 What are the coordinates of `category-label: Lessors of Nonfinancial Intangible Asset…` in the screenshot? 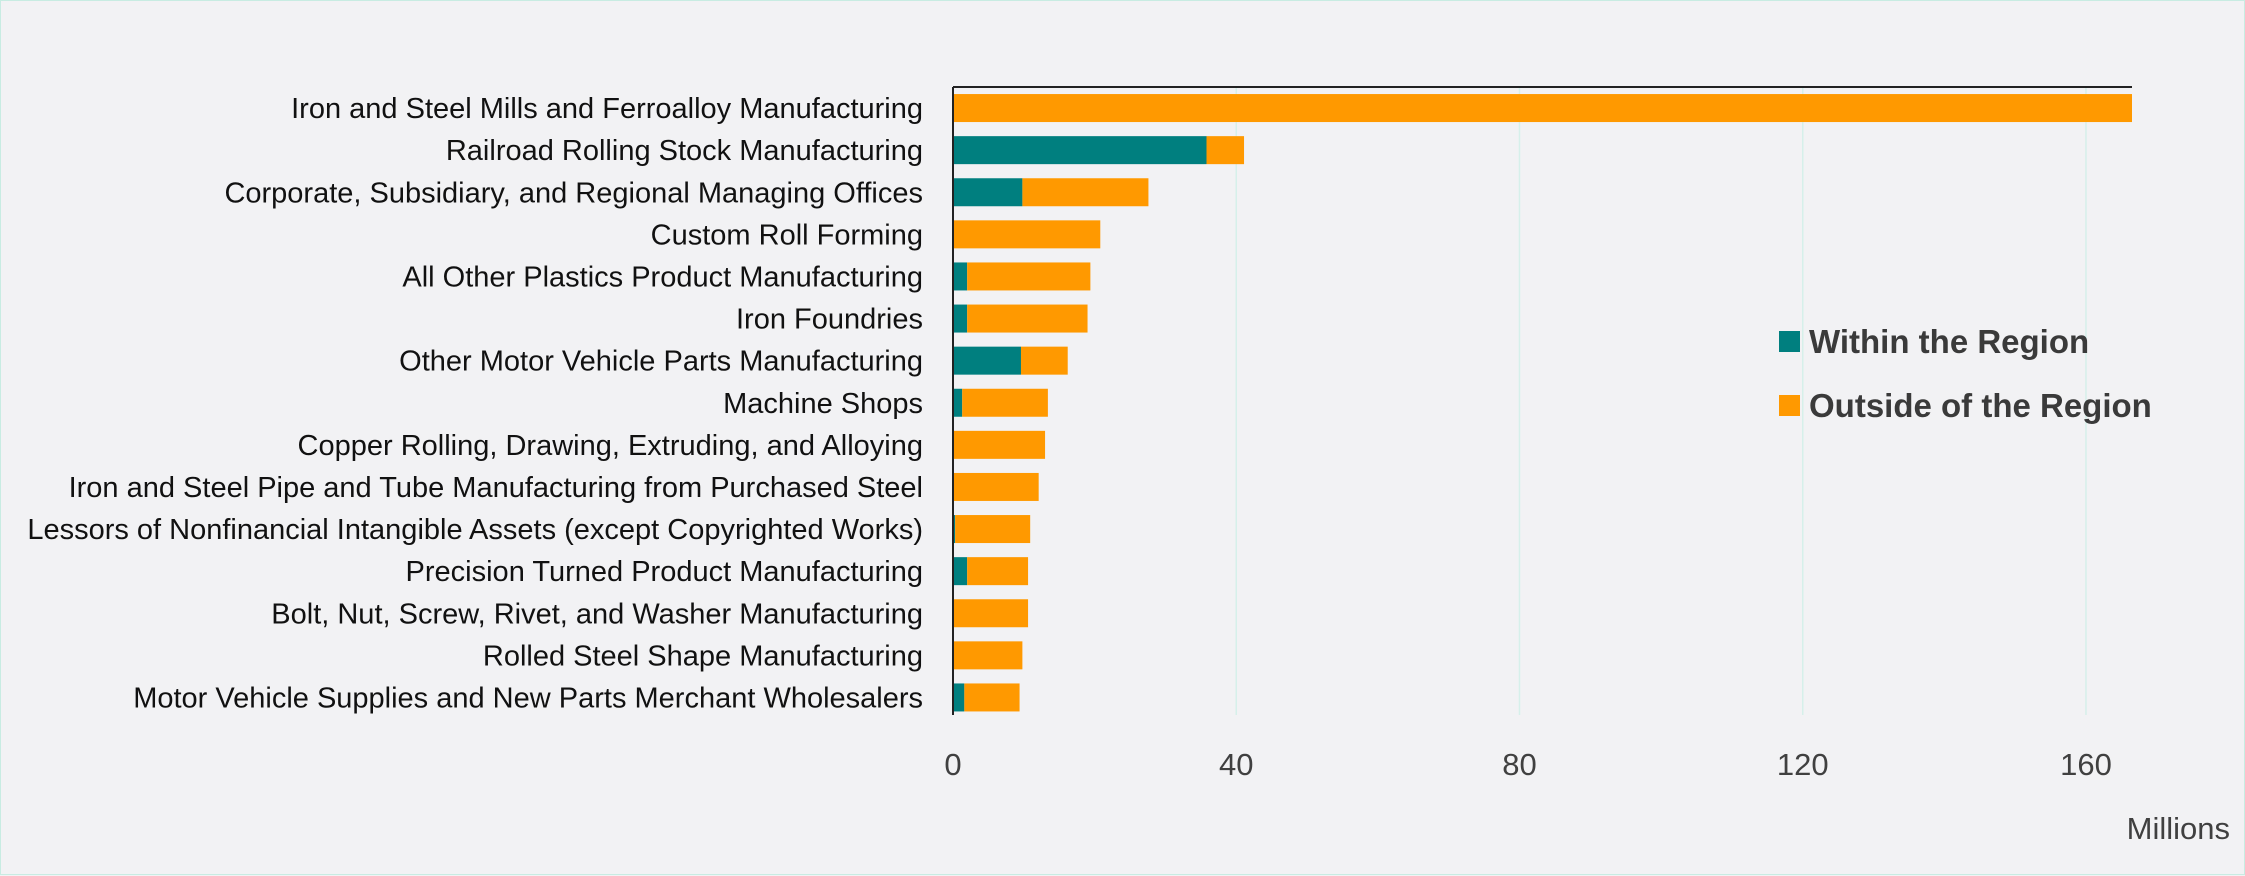 It's located at (475, 530).